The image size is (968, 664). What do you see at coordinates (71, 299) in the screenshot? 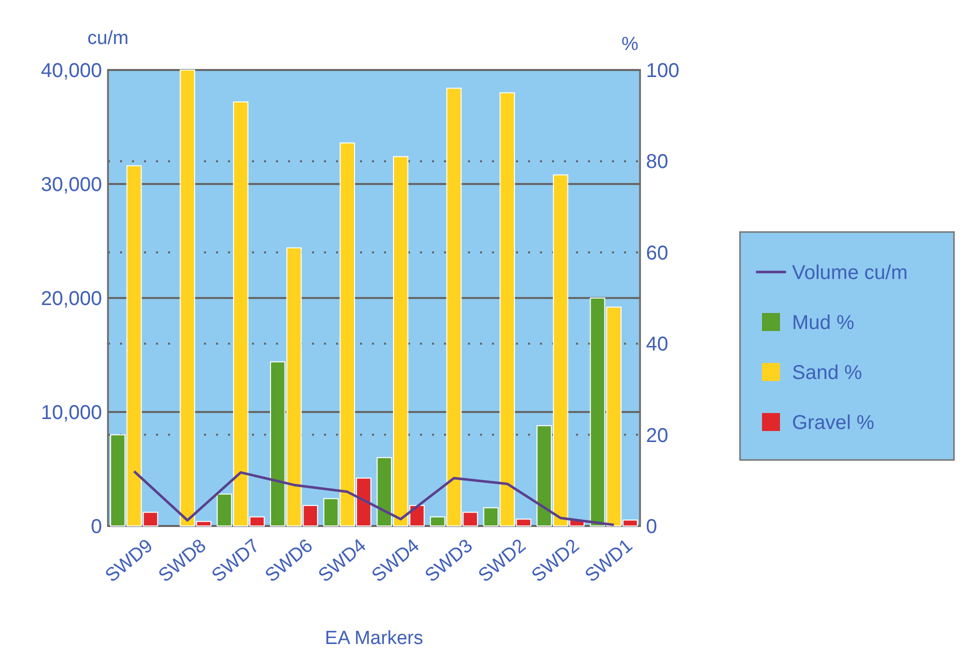
I see `y-tick-label: 20,000` at bounding box center [71, 299].